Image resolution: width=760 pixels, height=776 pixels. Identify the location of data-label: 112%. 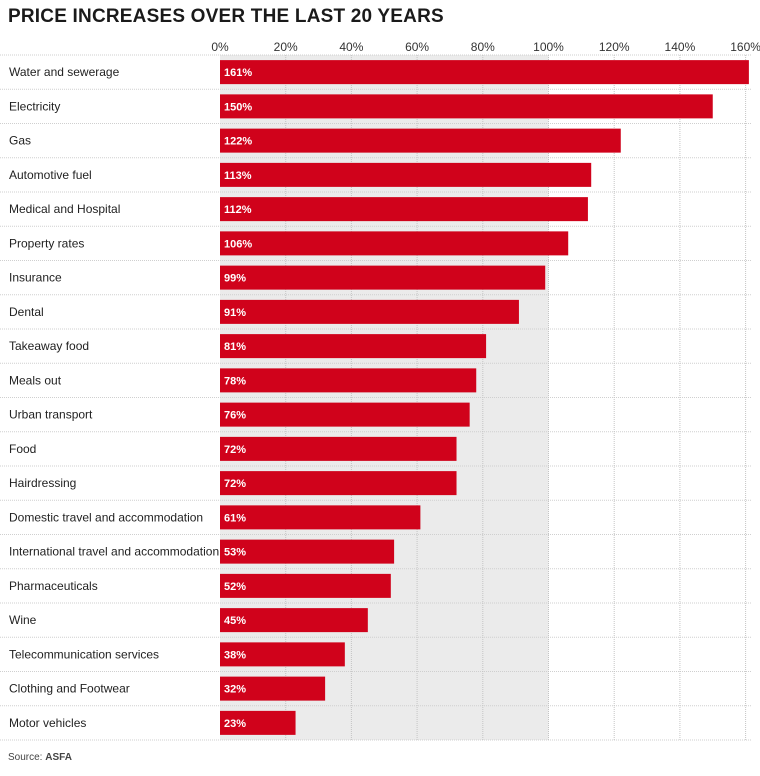
(238, 210).